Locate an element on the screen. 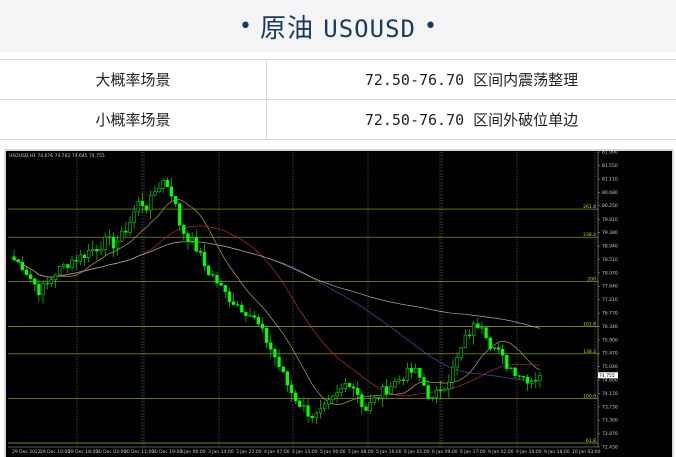  x-tick-label: 3 Jan 14:00 is located at coordinates (221, 452).